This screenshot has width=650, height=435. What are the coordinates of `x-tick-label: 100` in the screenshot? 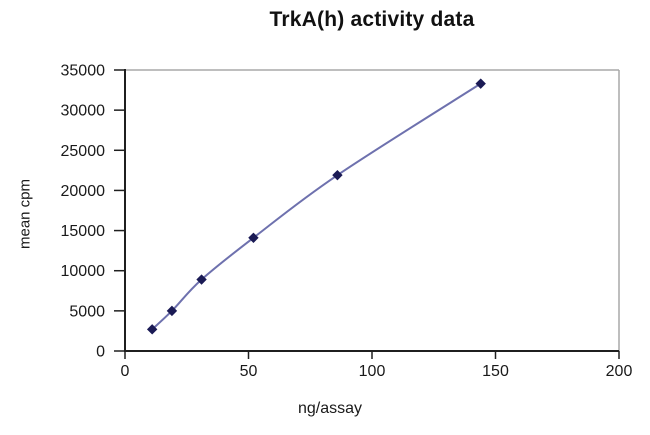 It's located at (372, 371).